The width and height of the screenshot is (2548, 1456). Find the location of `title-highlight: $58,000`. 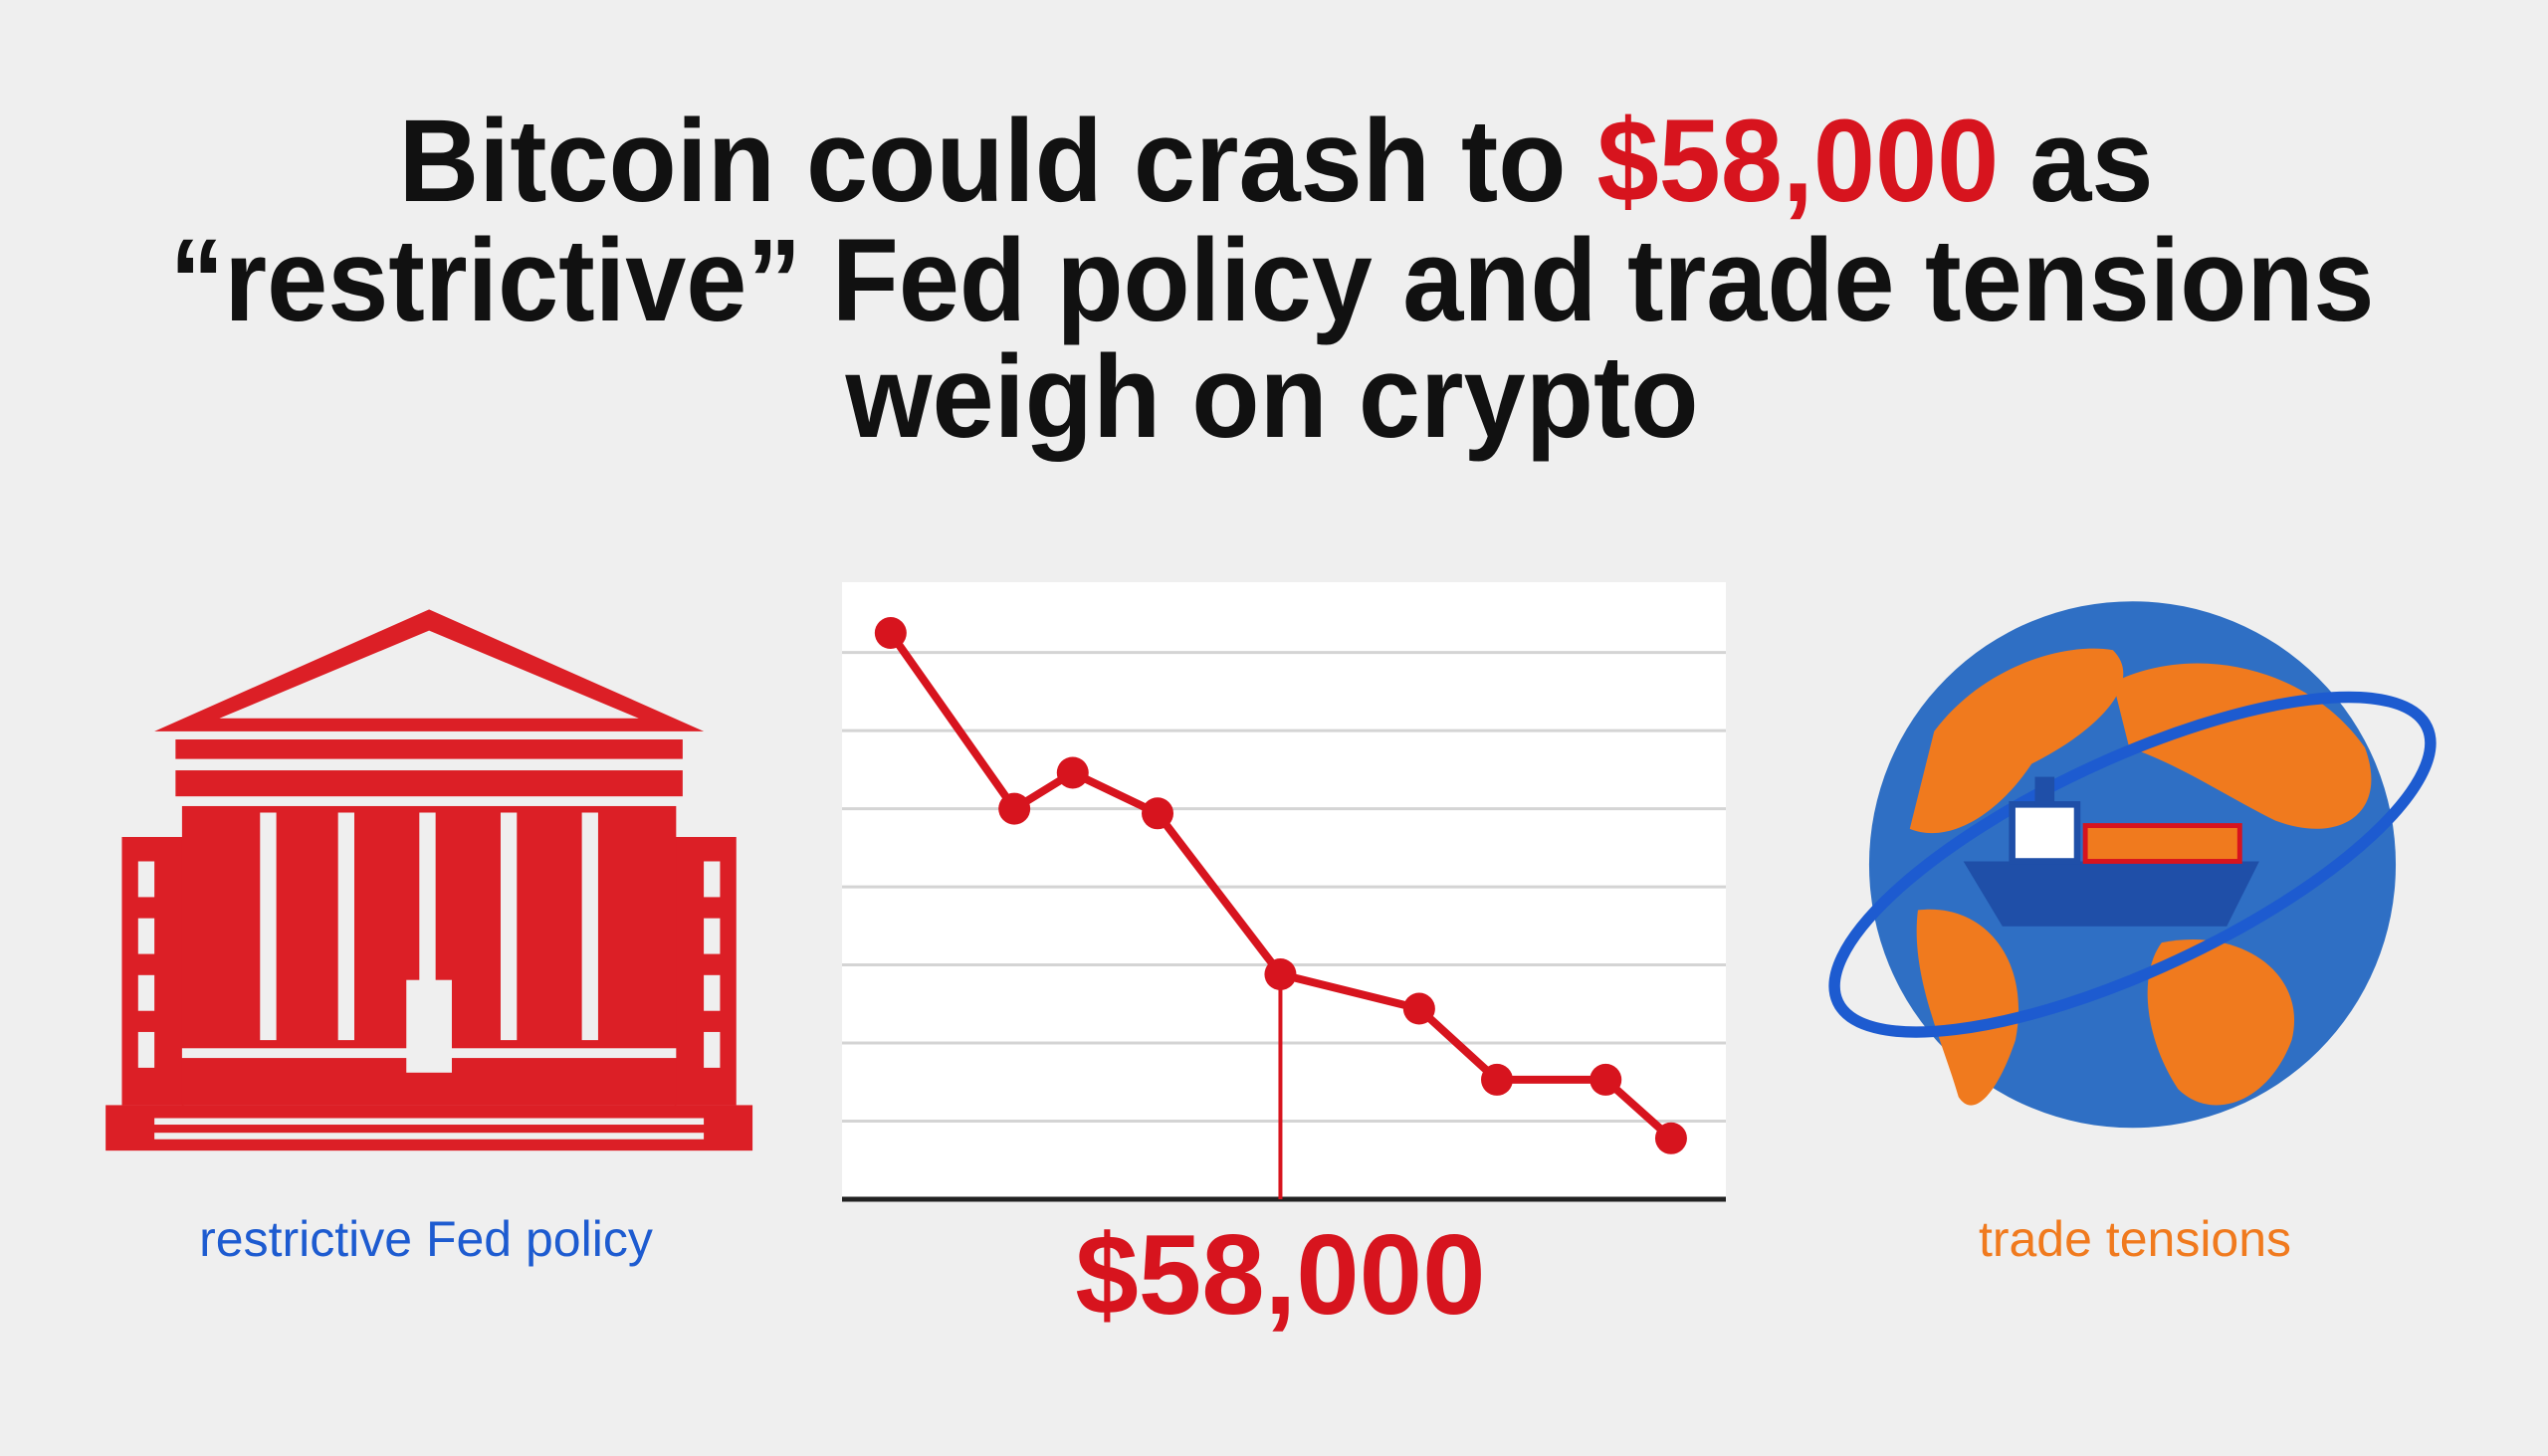

title-highlight: $58,000 is located at coordinates (1797, 161).